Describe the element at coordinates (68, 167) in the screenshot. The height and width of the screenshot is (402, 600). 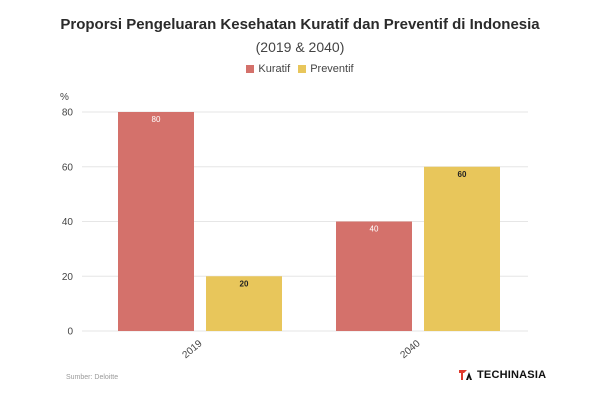
I see `y-tick-label: 60` at that location.